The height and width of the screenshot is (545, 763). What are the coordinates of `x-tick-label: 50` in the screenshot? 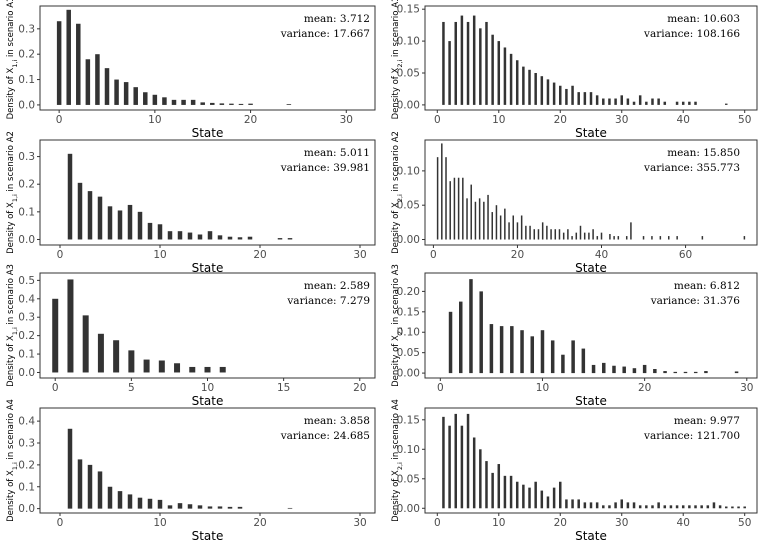 It's located at (744, 120).